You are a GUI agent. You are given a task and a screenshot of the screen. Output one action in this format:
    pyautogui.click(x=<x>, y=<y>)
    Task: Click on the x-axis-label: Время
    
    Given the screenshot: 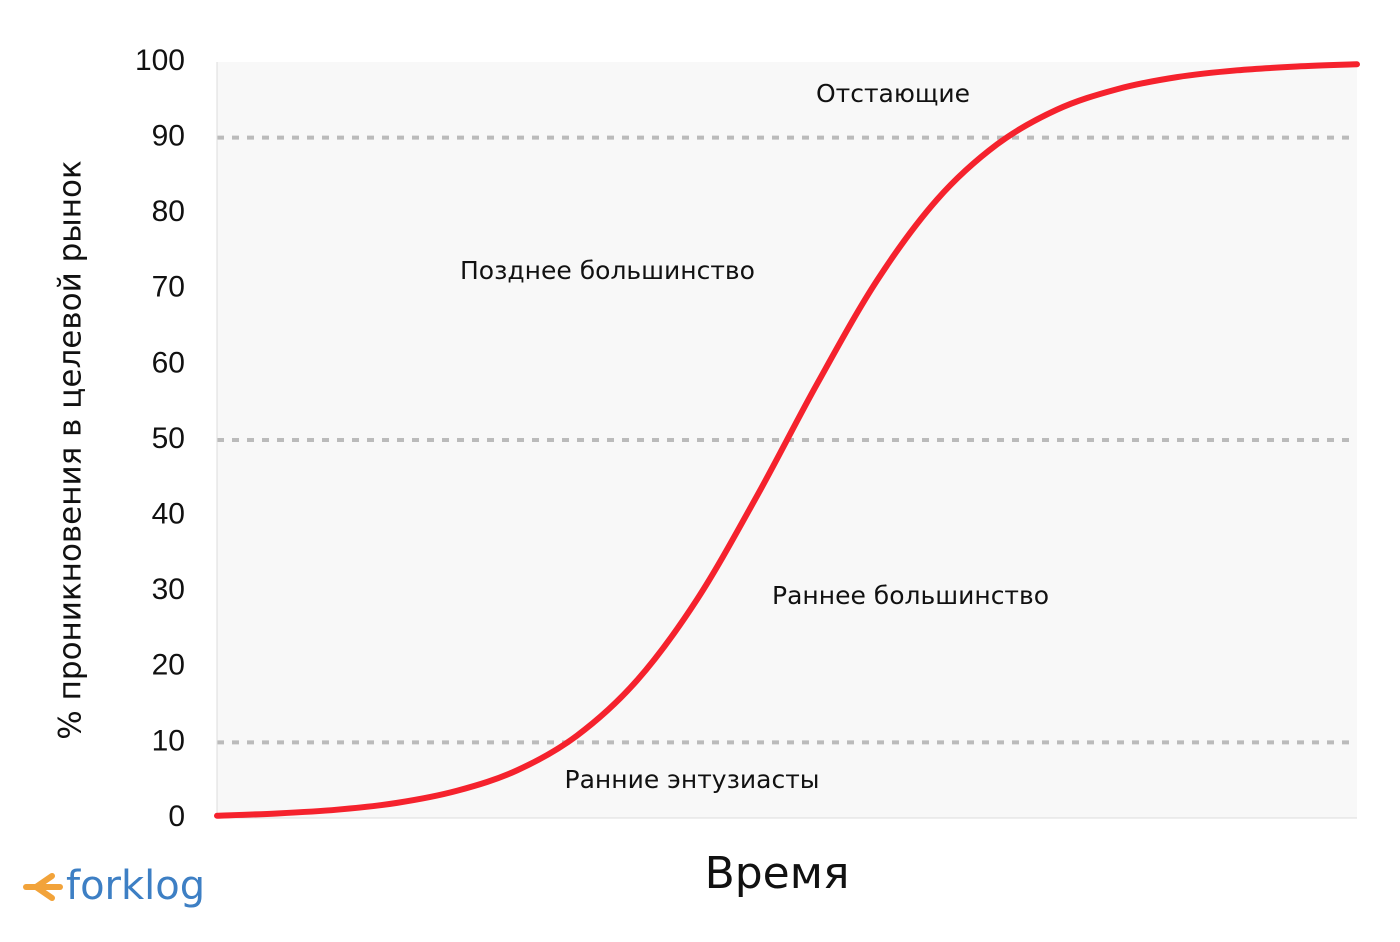 What is the action you would take?
    pyautogui.click(x=777, y=873)
    